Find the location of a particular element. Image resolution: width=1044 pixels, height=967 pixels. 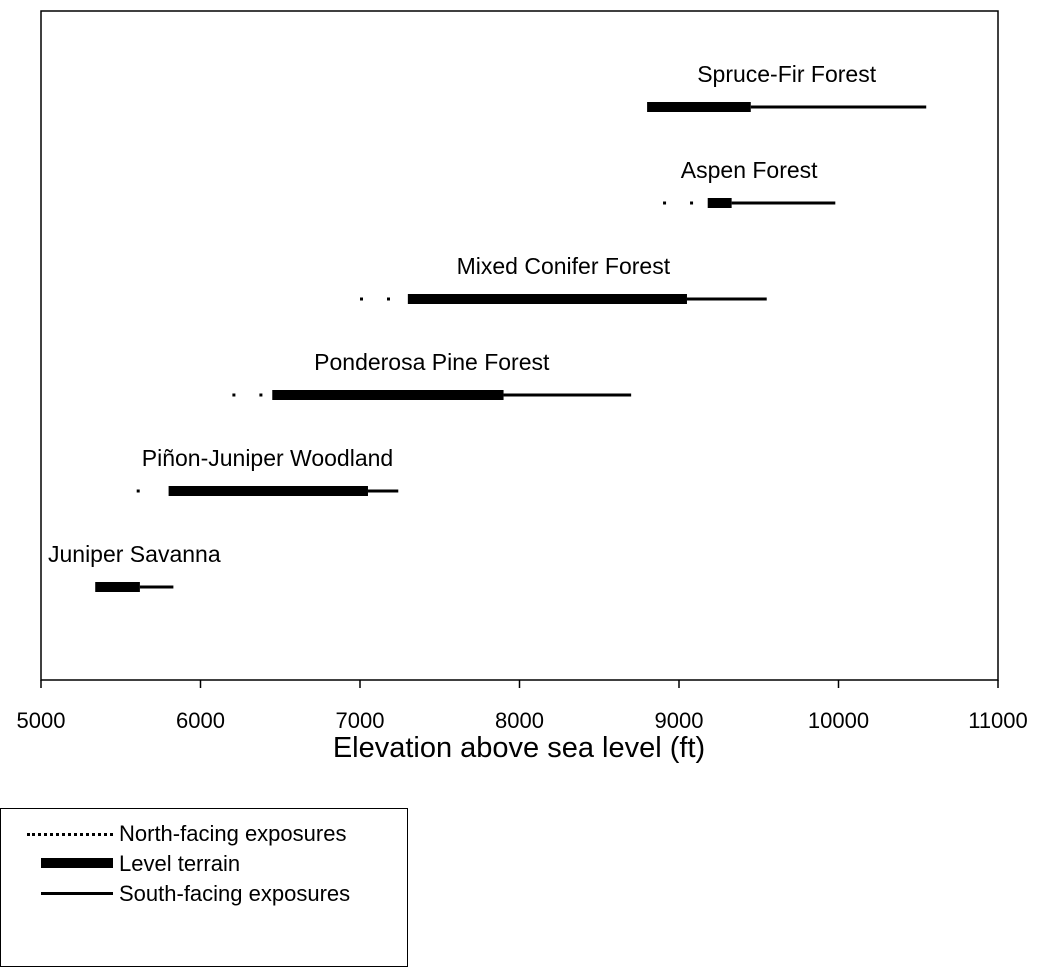

zone-label: Aspen Forest is located at coordinates (749, 170).